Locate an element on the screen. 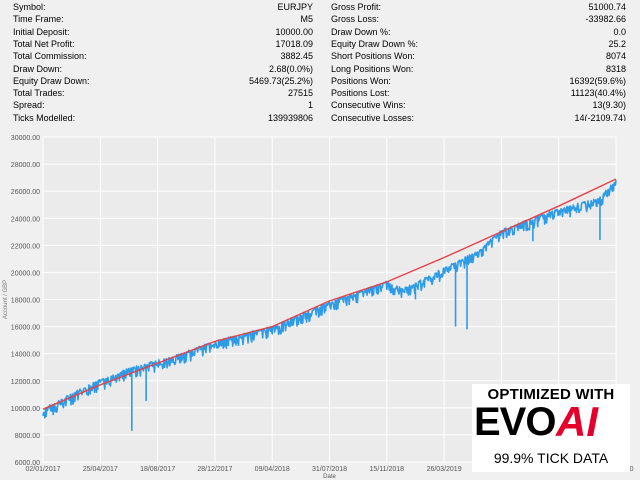 This screenshot has width=640, height=480. x-tick-label: 28/12/2017 is located at coordinates (214, 469).